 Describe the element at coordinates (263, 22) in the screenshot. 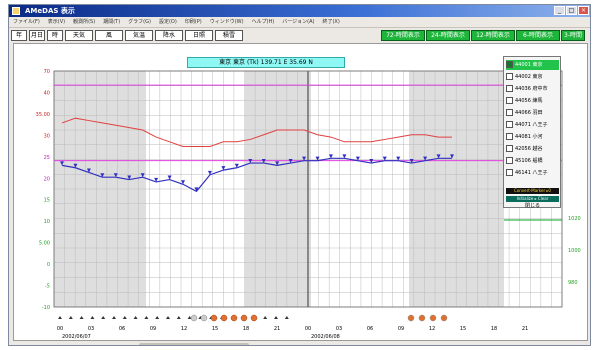

I see `menu-item-8: ヘルプ(H)` at that location.